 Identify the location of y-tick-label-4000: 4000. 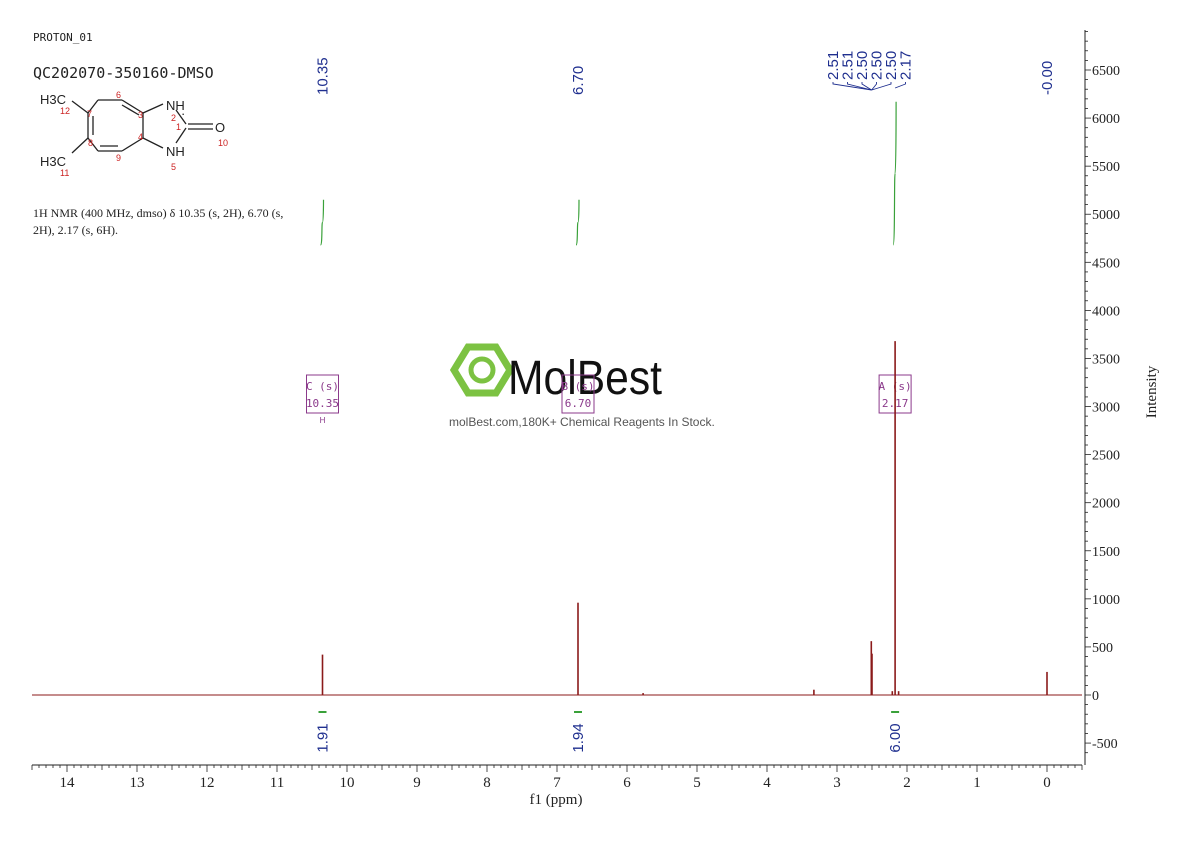
(1106, 311).